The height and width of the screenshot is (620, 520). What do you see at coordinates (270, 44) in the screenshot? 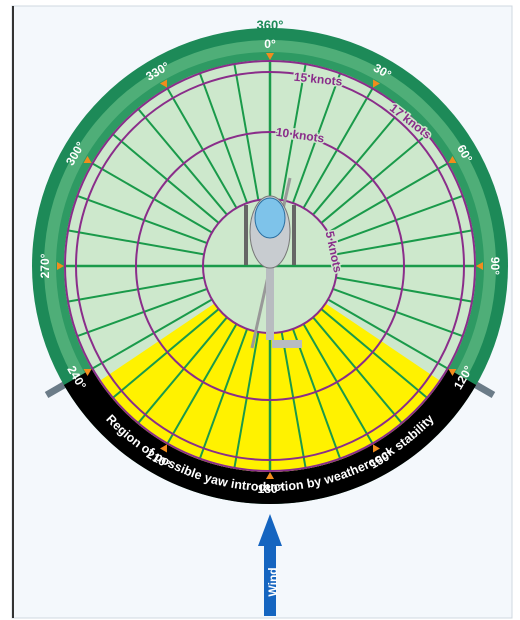
I see `degree-label: 0°` at bounding box center [270, 44].